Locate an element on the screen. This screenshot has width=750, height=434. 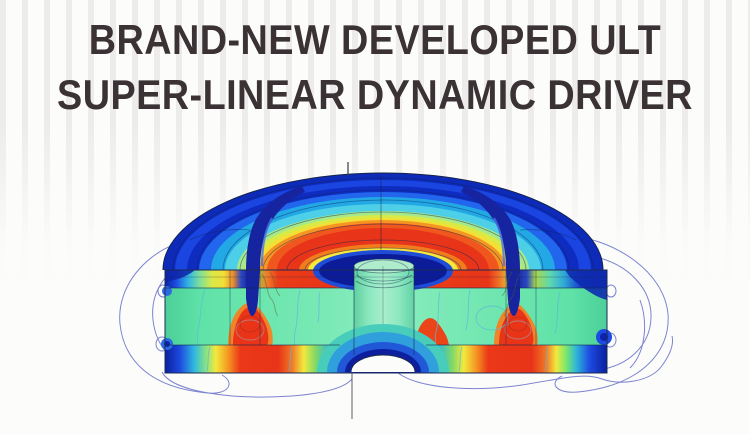
voice-coil-left is located at coordinates (275, 251).